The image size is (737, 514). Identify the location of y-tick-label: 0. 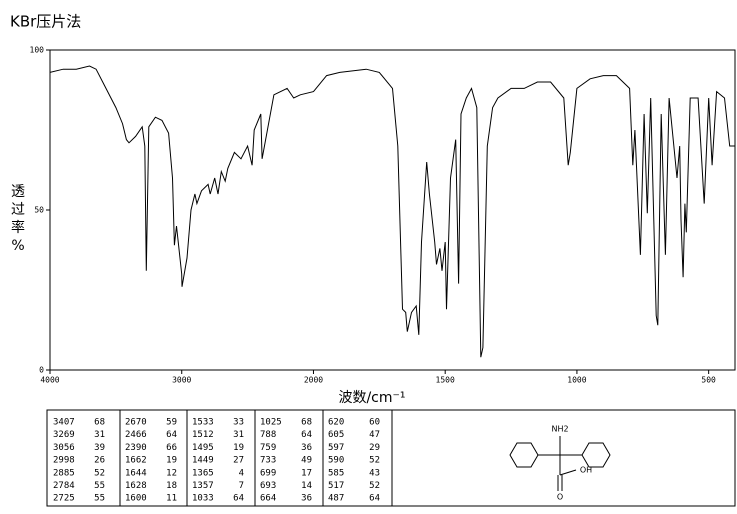
(41, 370).